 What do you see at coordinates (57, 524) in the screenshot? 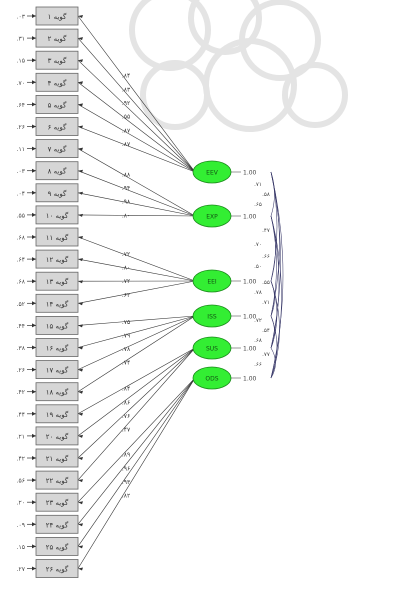
I see `indicator-label: گویه ۲۴` at bounding box center [57, 524].